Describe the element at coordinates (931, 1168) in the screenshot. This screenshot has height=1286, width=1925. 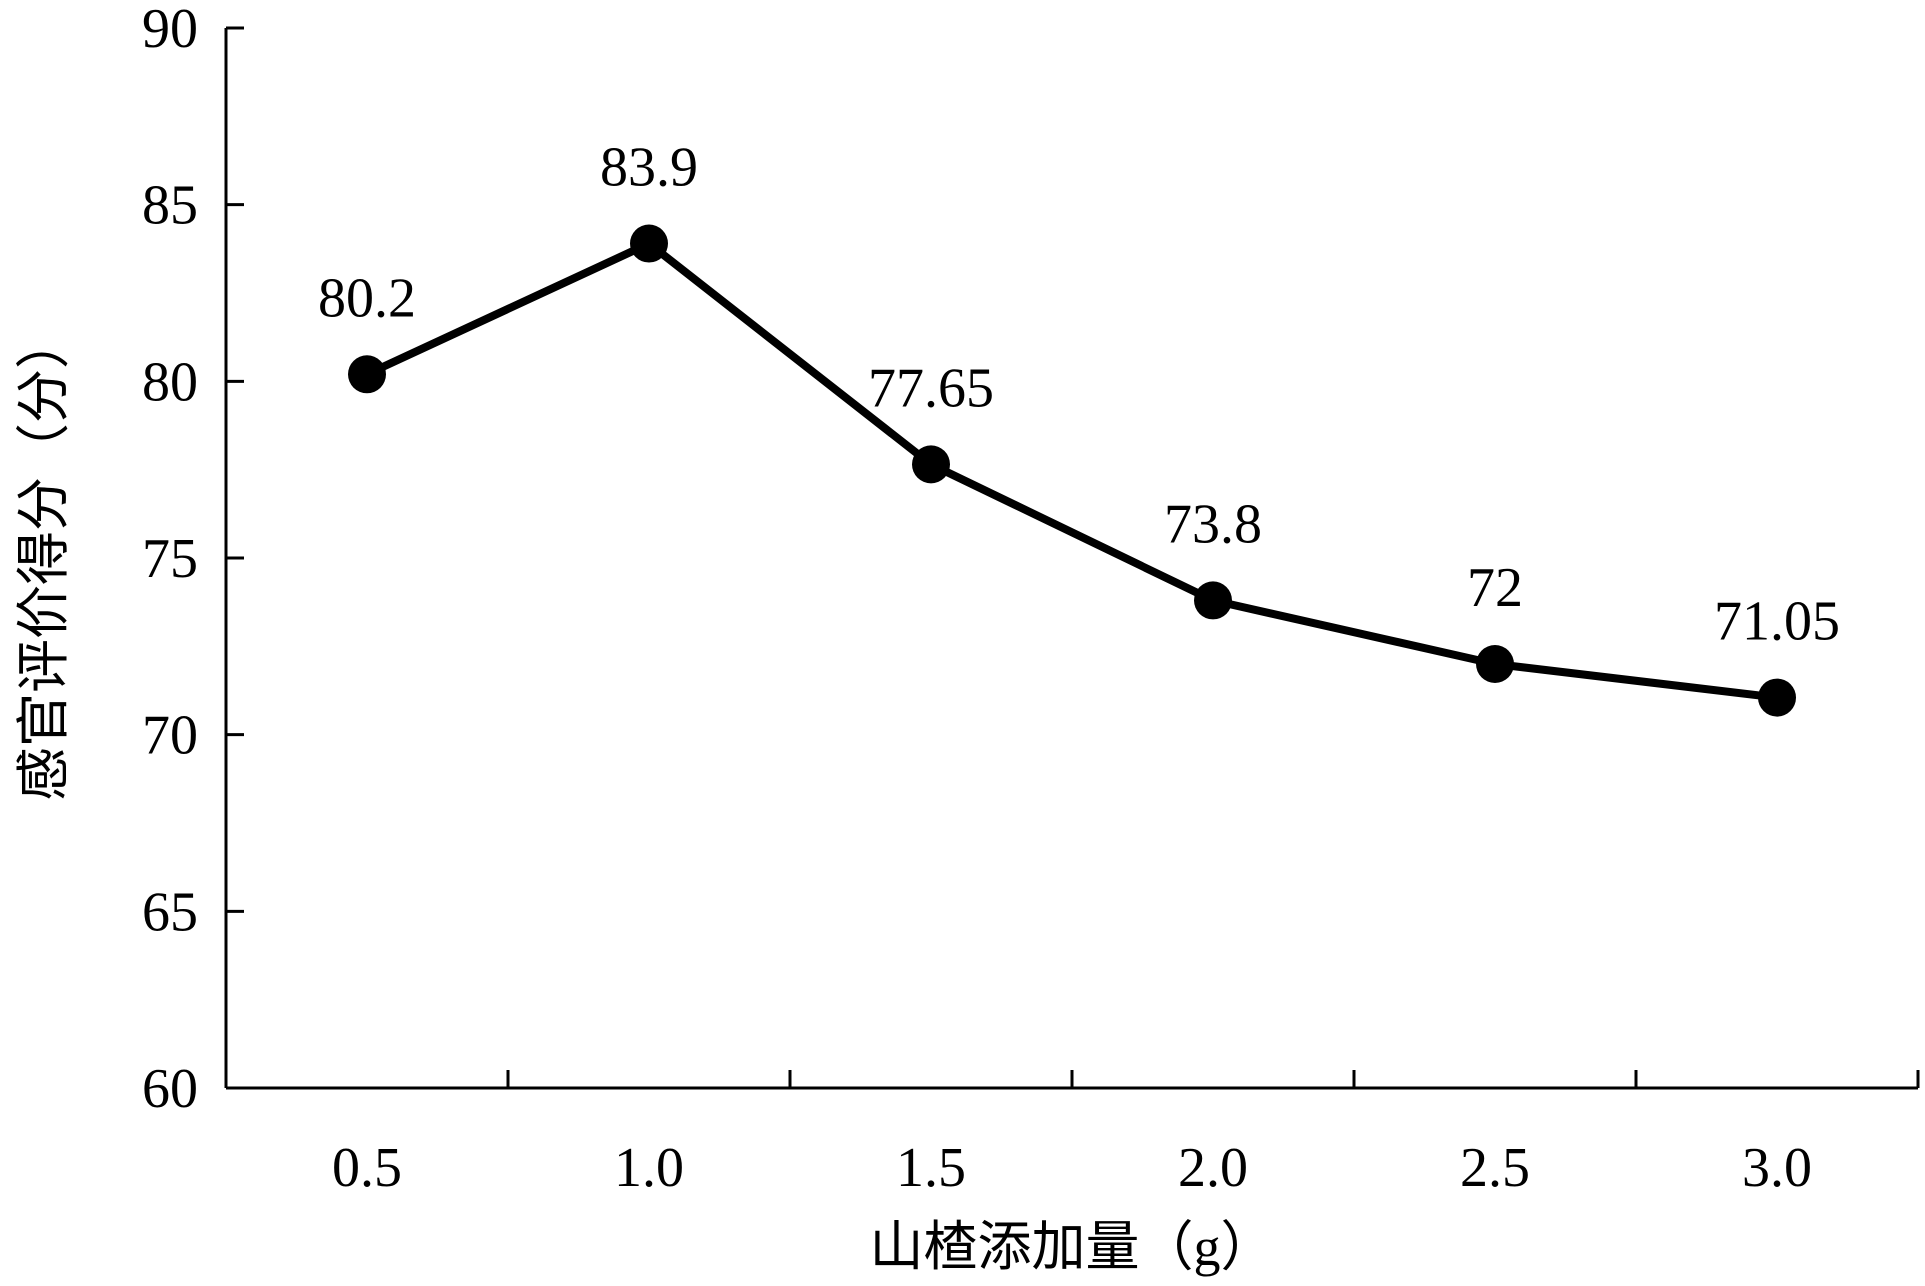
I see `x-tick-label: 1.5` at that location.